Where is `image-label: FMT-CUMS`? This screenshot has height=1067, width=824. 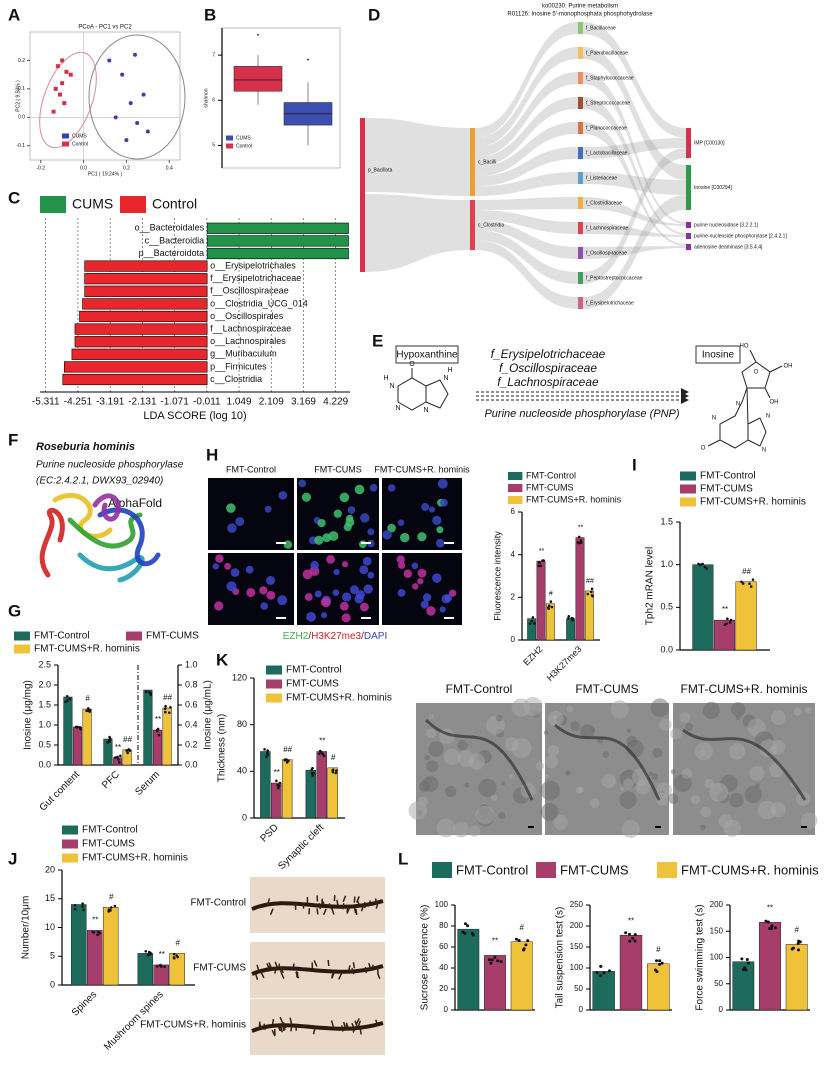 image-label: FMT-CUMS is located at coordinates (219, 968).